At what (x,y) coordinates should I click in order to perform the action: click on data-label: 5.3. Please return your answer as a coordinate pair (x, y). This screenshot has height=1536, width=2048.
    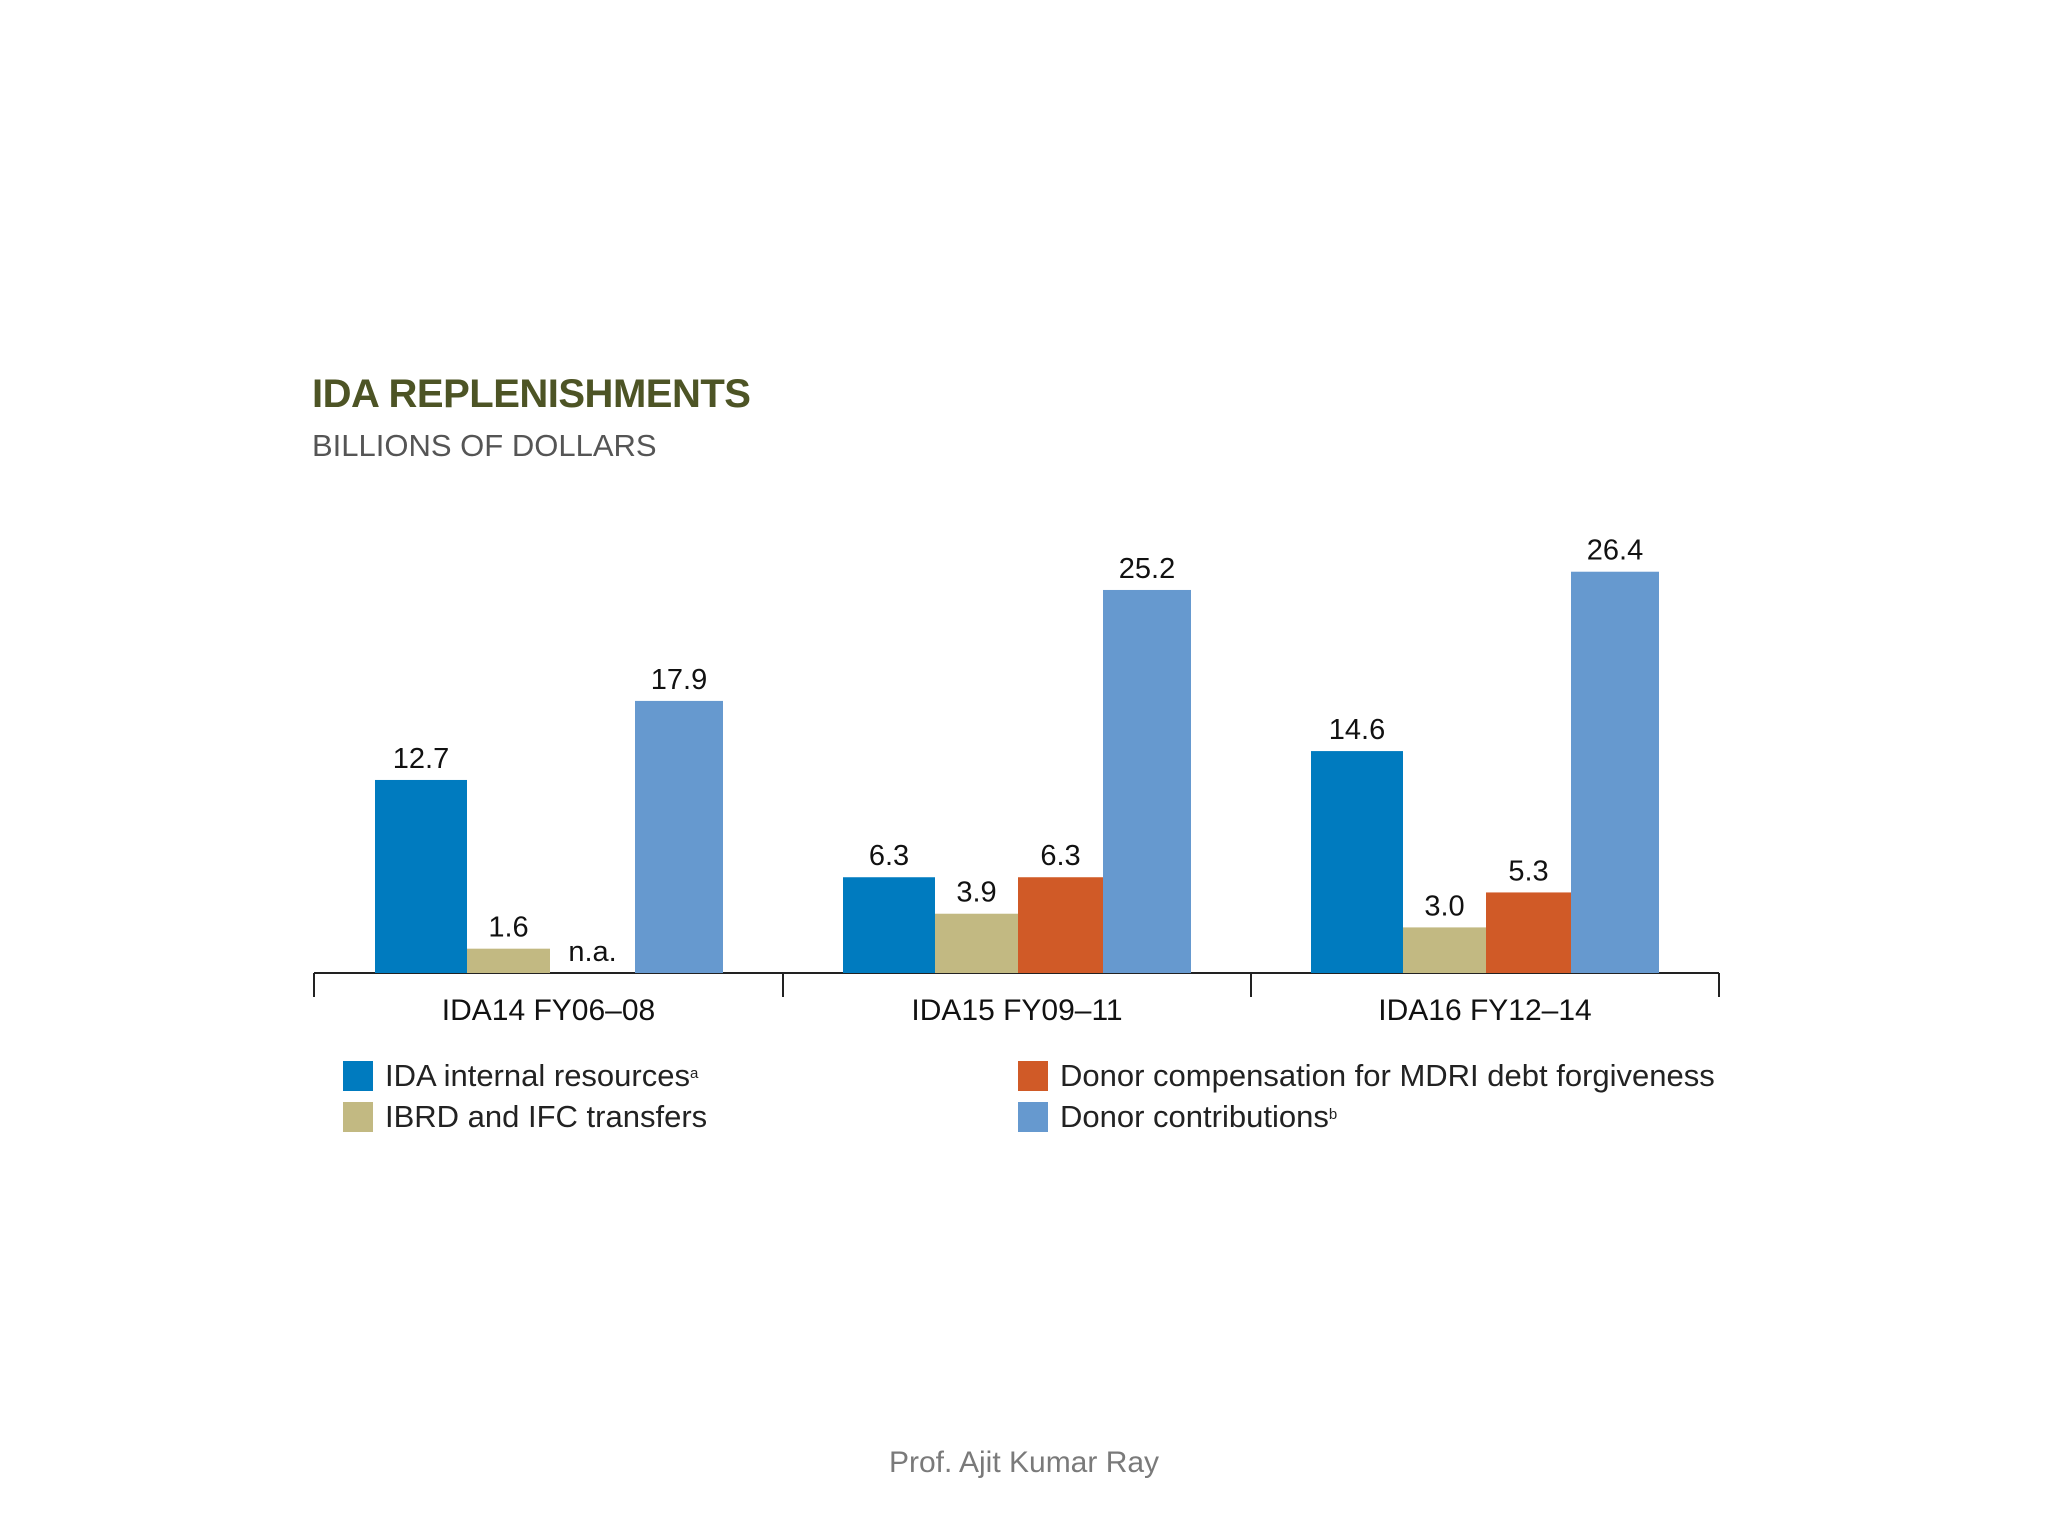
    Looking at the image, I should click on (1528, 871).